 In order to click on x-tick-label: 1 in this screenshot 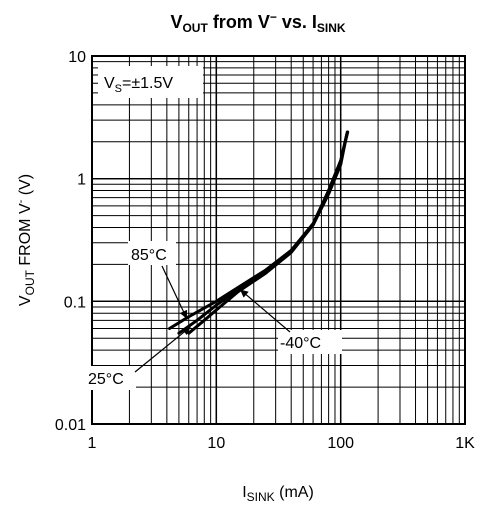, I will do `click(92, 443)`.